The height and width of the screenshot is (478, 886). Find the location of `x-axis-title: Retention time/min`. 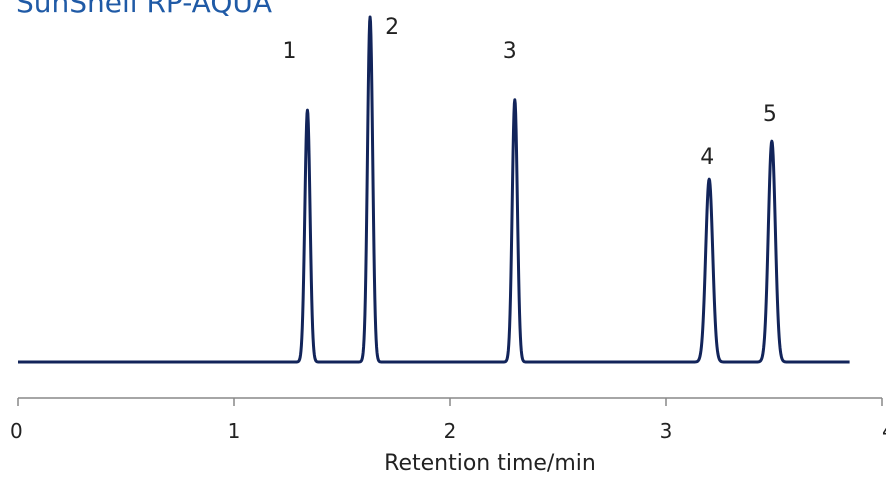

x-axis-title: Retention time/min is located at coordinates (490, 463).